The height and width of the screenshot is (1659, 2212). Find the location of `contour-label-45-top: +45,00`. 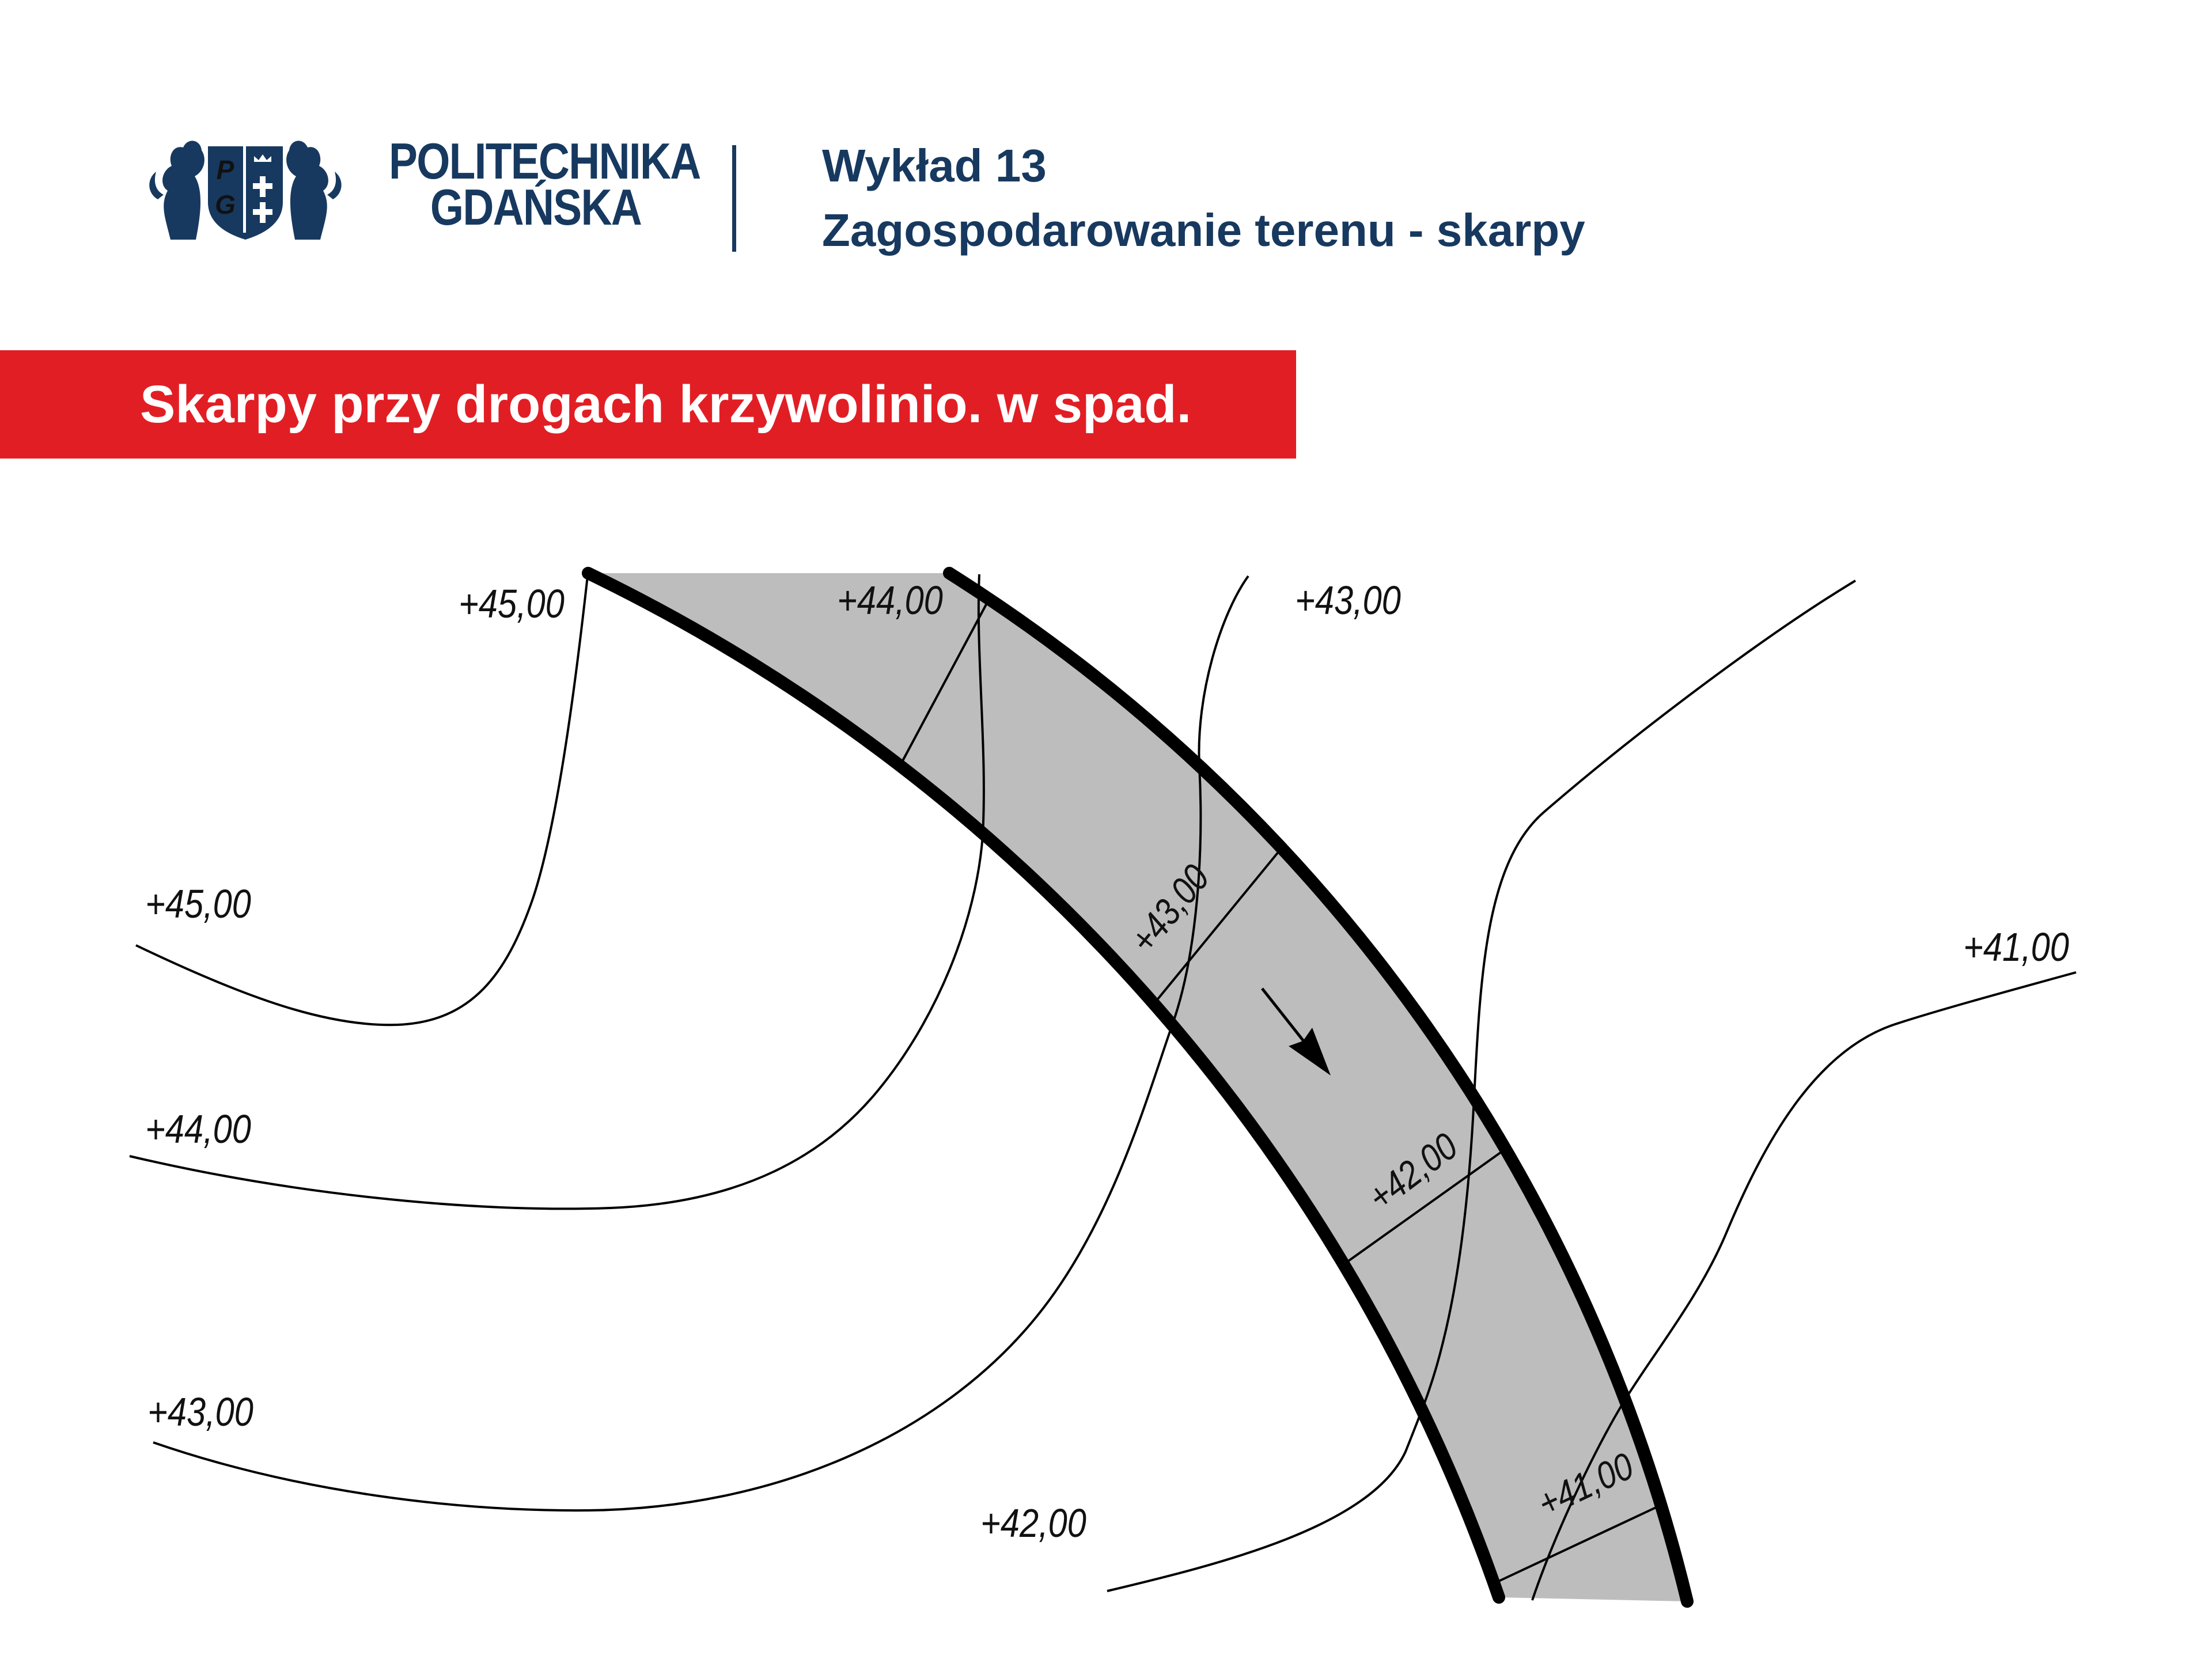

contour-label-45-top: +45,00 is located at coordinates (512, 603).